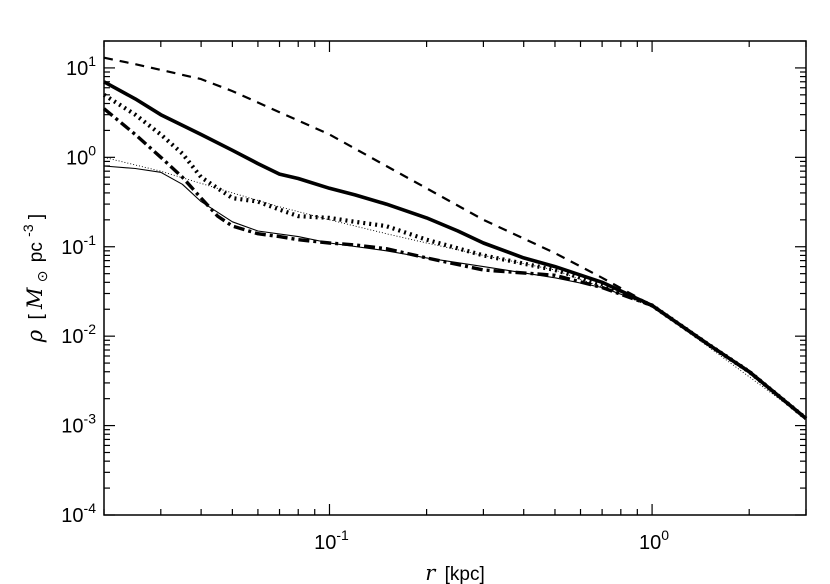 Image resolution: width=830 pixels, height=584 pixels. What do you see at coordinates (342, 535) in the screenshot?
I see `x-tick-label-exponent: -1` at bounding box center [342, 535].